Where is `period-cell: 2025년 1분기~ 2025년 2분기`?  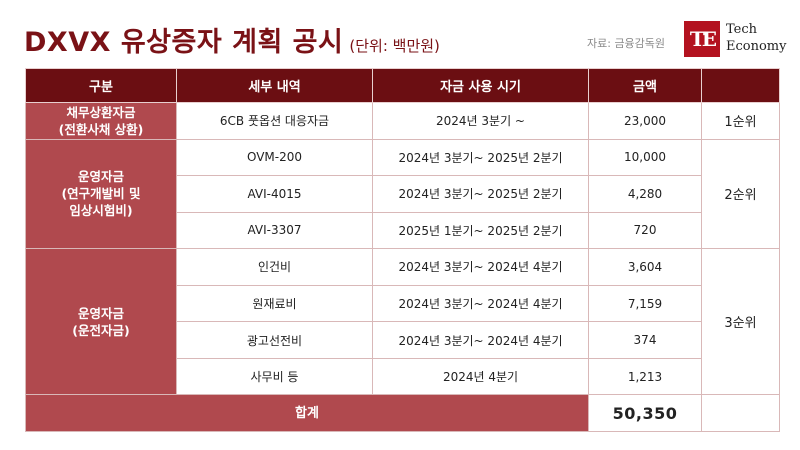 period-cell: 2025년 1분기~ 2025년 2분기 is located at coordinates (480, 230).